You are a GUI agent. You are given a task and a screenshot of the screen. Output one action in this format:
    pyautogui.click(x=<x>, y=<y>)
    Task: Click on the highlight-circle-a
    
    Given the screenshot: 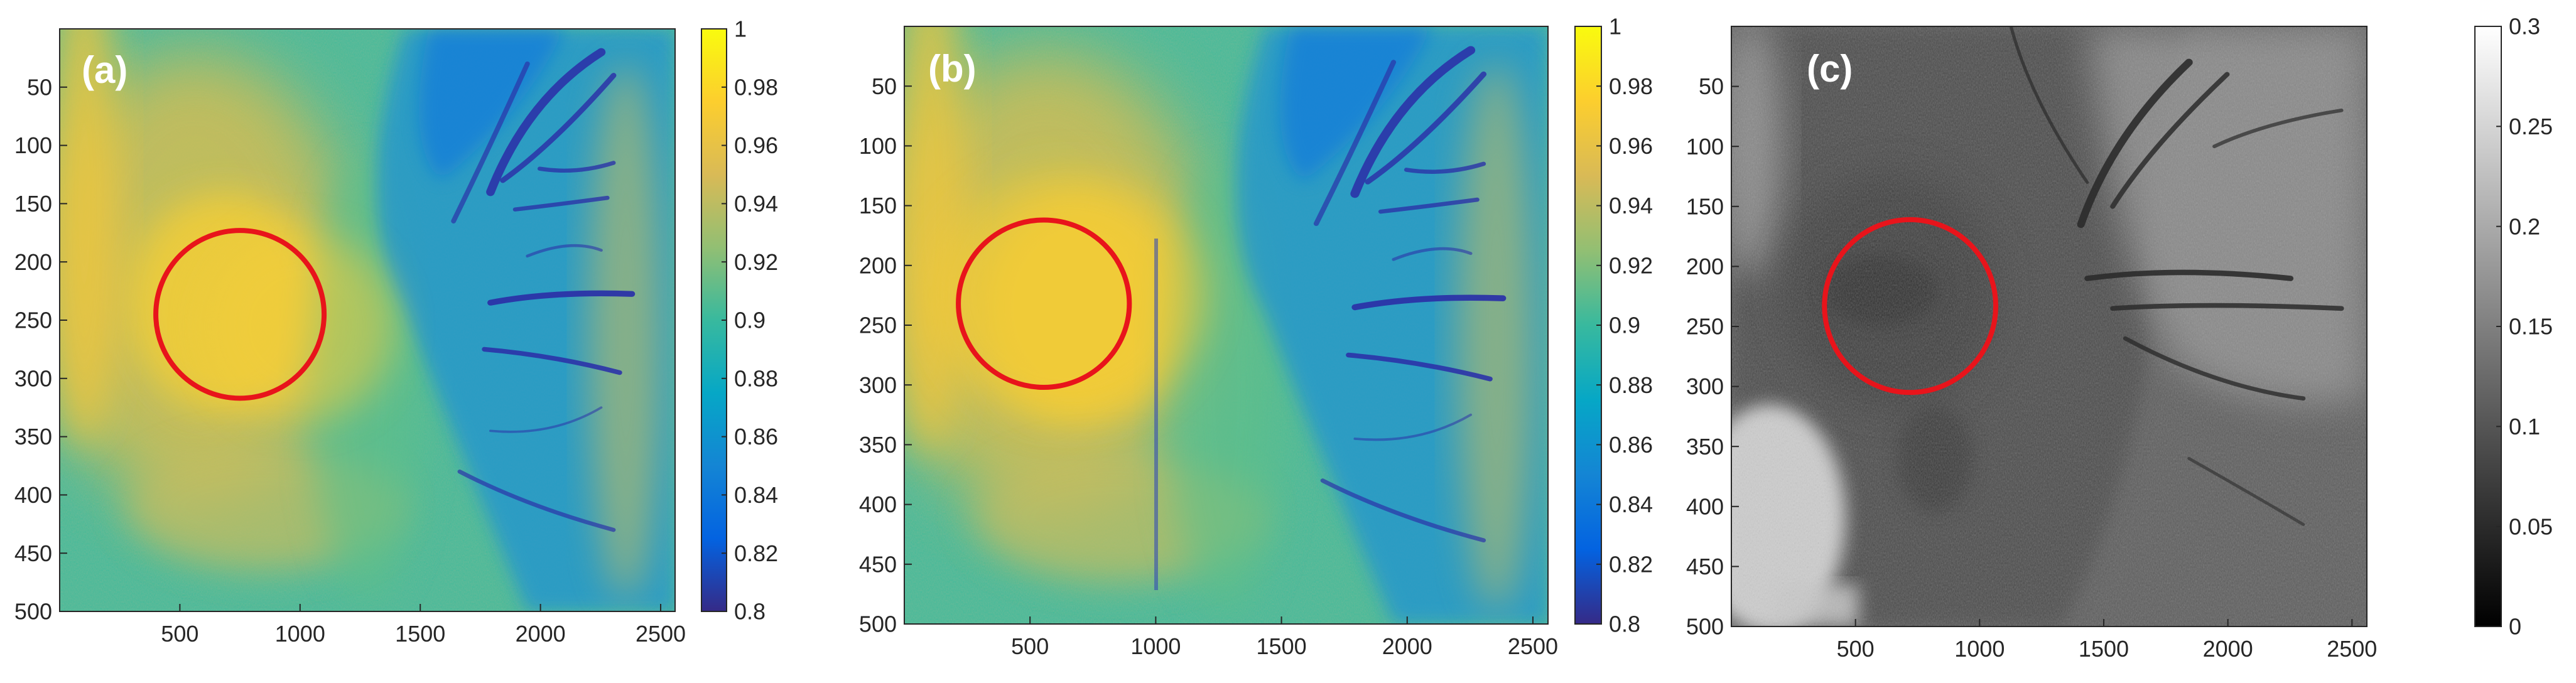 What is the action you would take?
    pyautogui.click(x=240, y=314)
    